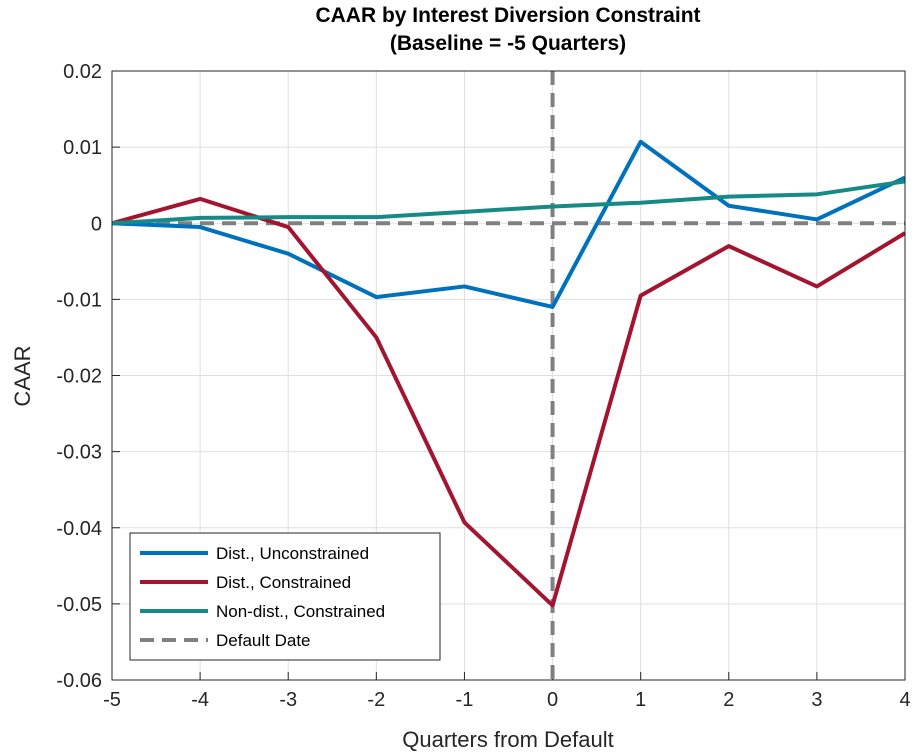 The width and height of the screenshot is (914, 756). What do you see at coordinates (79, 605) in the screenshot?
I see `y-tick-label: -0.05` at bounding box center [79, 605].